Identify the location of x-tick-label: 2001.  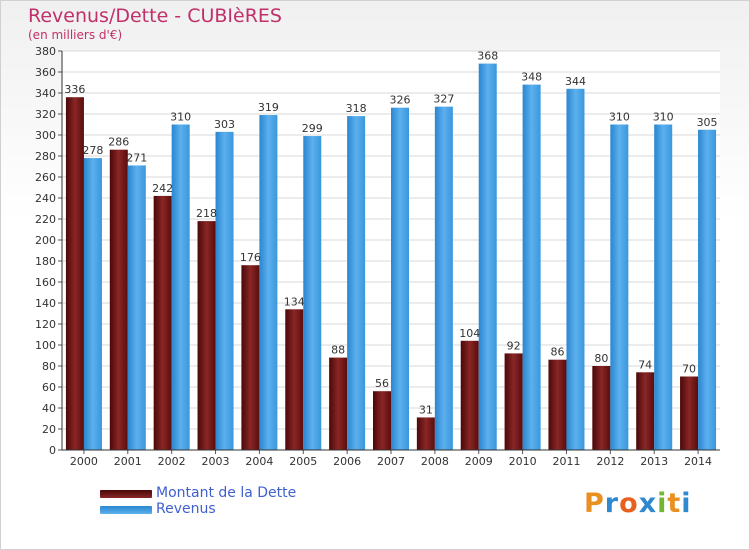
(128, 461).